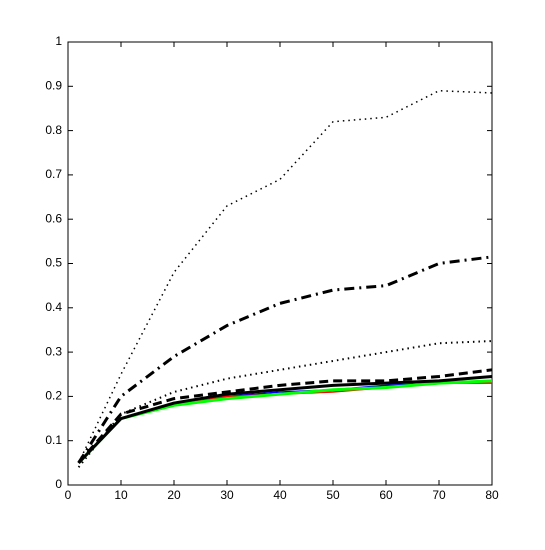 This screenshot has width=545, height=550. I want to click on y-tick-label: 0, so click(58, 484).